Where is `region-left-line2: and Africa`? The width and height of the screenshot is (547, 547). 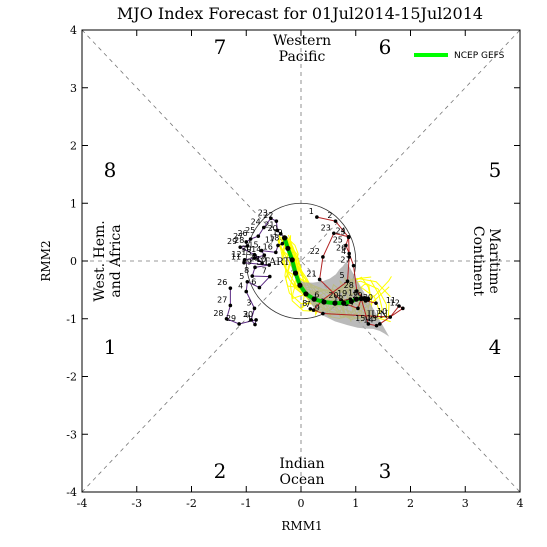
region-left-line2: and Africa is located at coordinates (116, 260).